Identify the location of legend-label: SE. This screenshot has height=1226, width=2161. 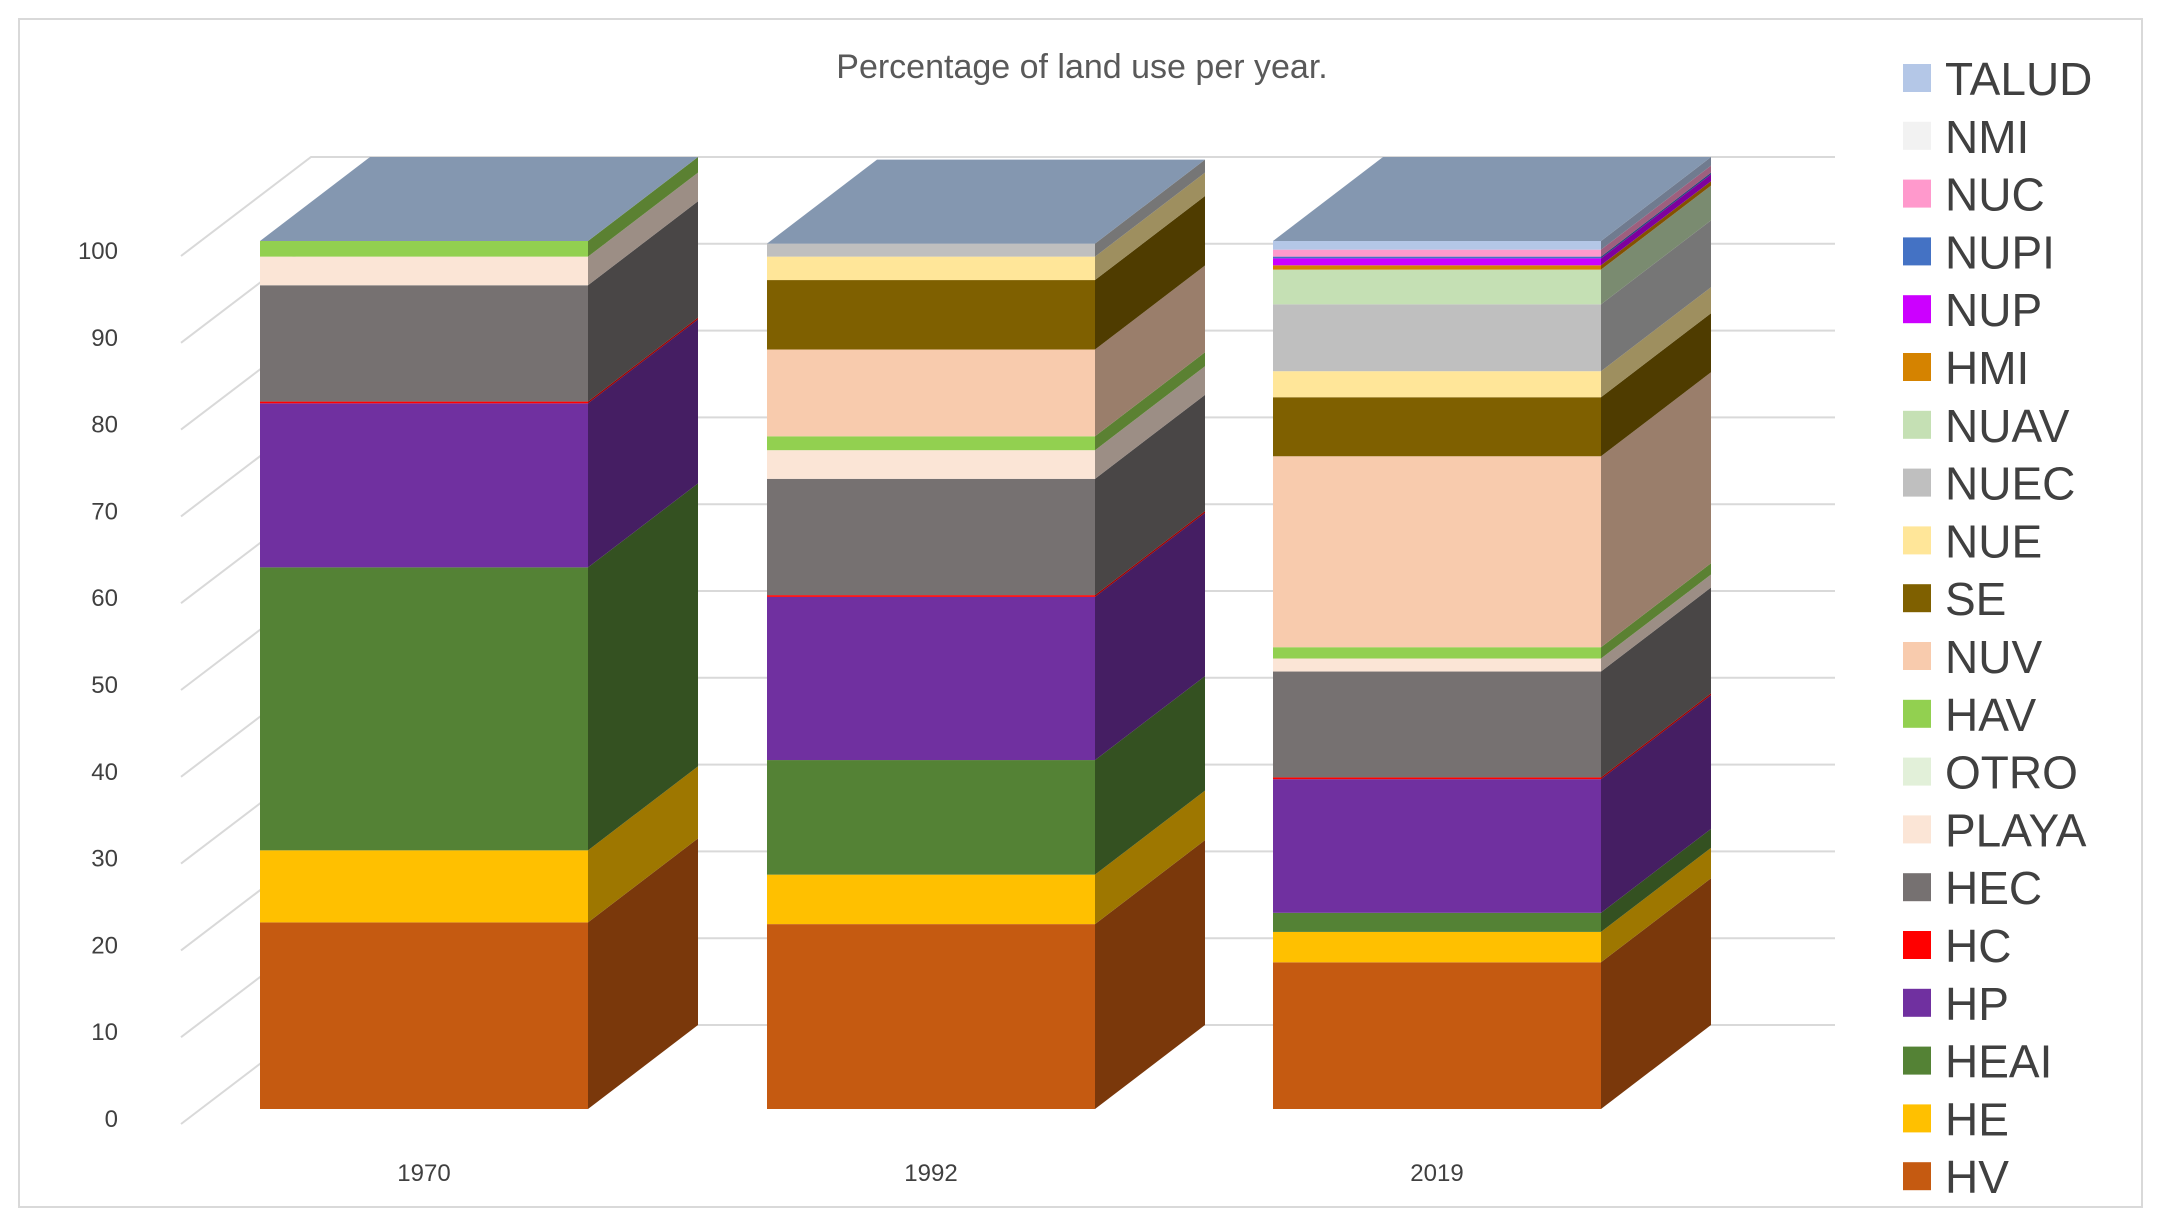
(1975, 599).